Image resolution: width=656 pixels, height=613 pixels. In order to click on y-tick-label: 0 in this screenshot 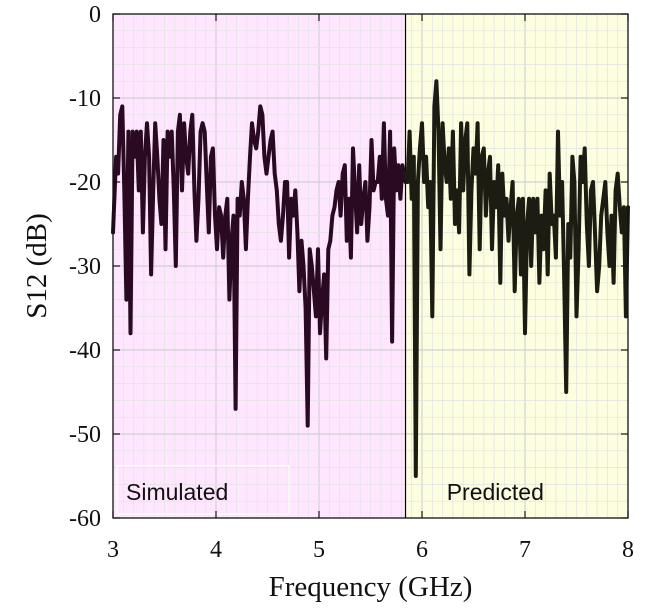, I will do `click(95, 15)`.